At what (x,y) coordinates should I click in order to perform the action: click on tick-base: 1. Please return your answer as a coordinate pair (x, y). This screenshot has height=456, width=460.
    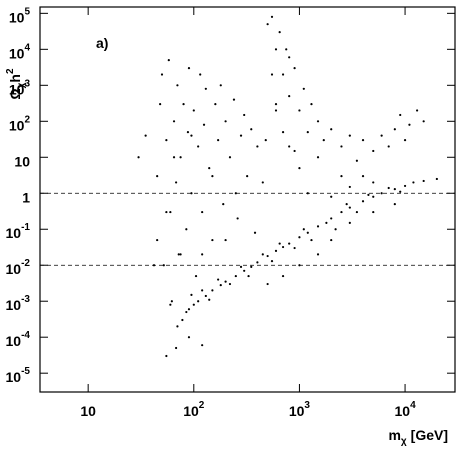
    Looking at the image, I should click on (26, 197).